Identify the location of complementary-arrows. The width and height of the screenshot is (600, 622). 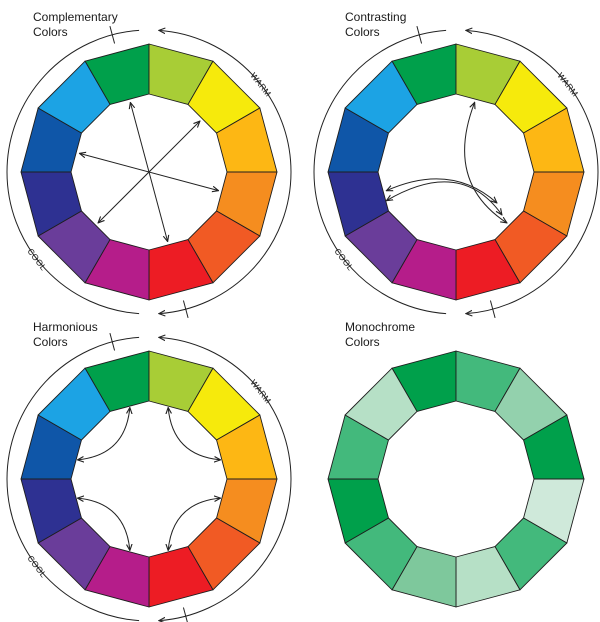
(148, 171).